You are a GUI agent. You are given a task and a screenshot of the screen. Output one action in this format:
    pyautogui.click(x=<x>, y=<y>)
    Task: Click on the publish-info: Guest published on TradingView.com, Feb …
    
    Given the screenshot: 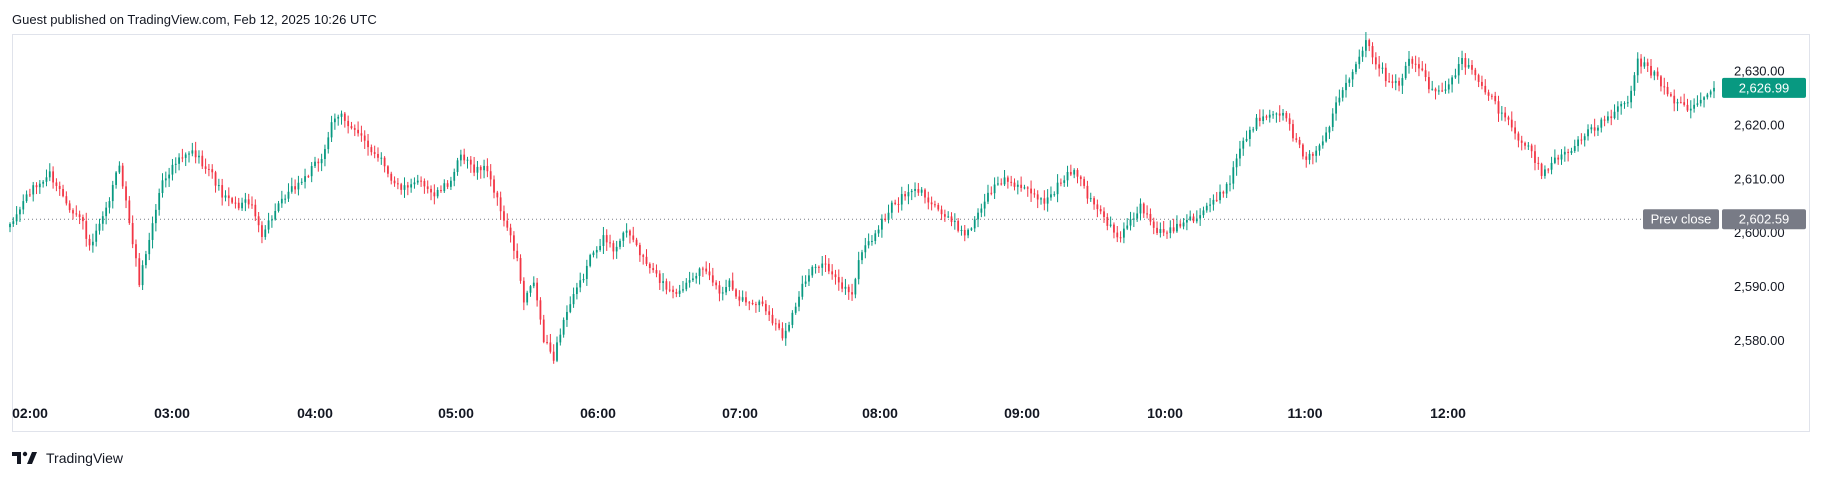 What is the action you would take?
    pyautogui.click(x=194, y=19)
    